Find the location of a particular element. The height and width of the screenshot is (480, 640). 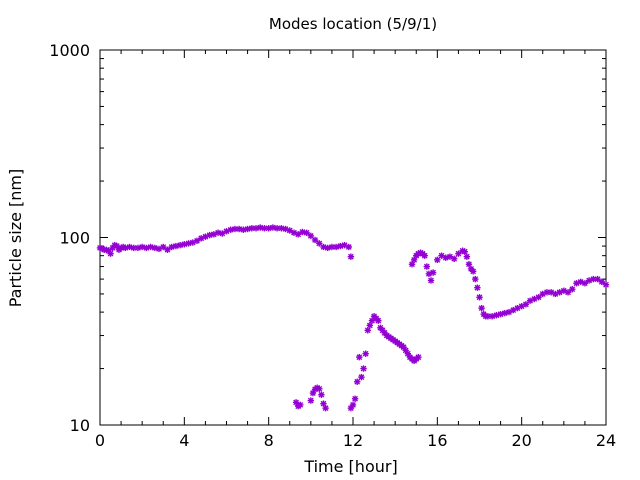

x-axis-label: Time [hour] is located at coordinates (350, 466).